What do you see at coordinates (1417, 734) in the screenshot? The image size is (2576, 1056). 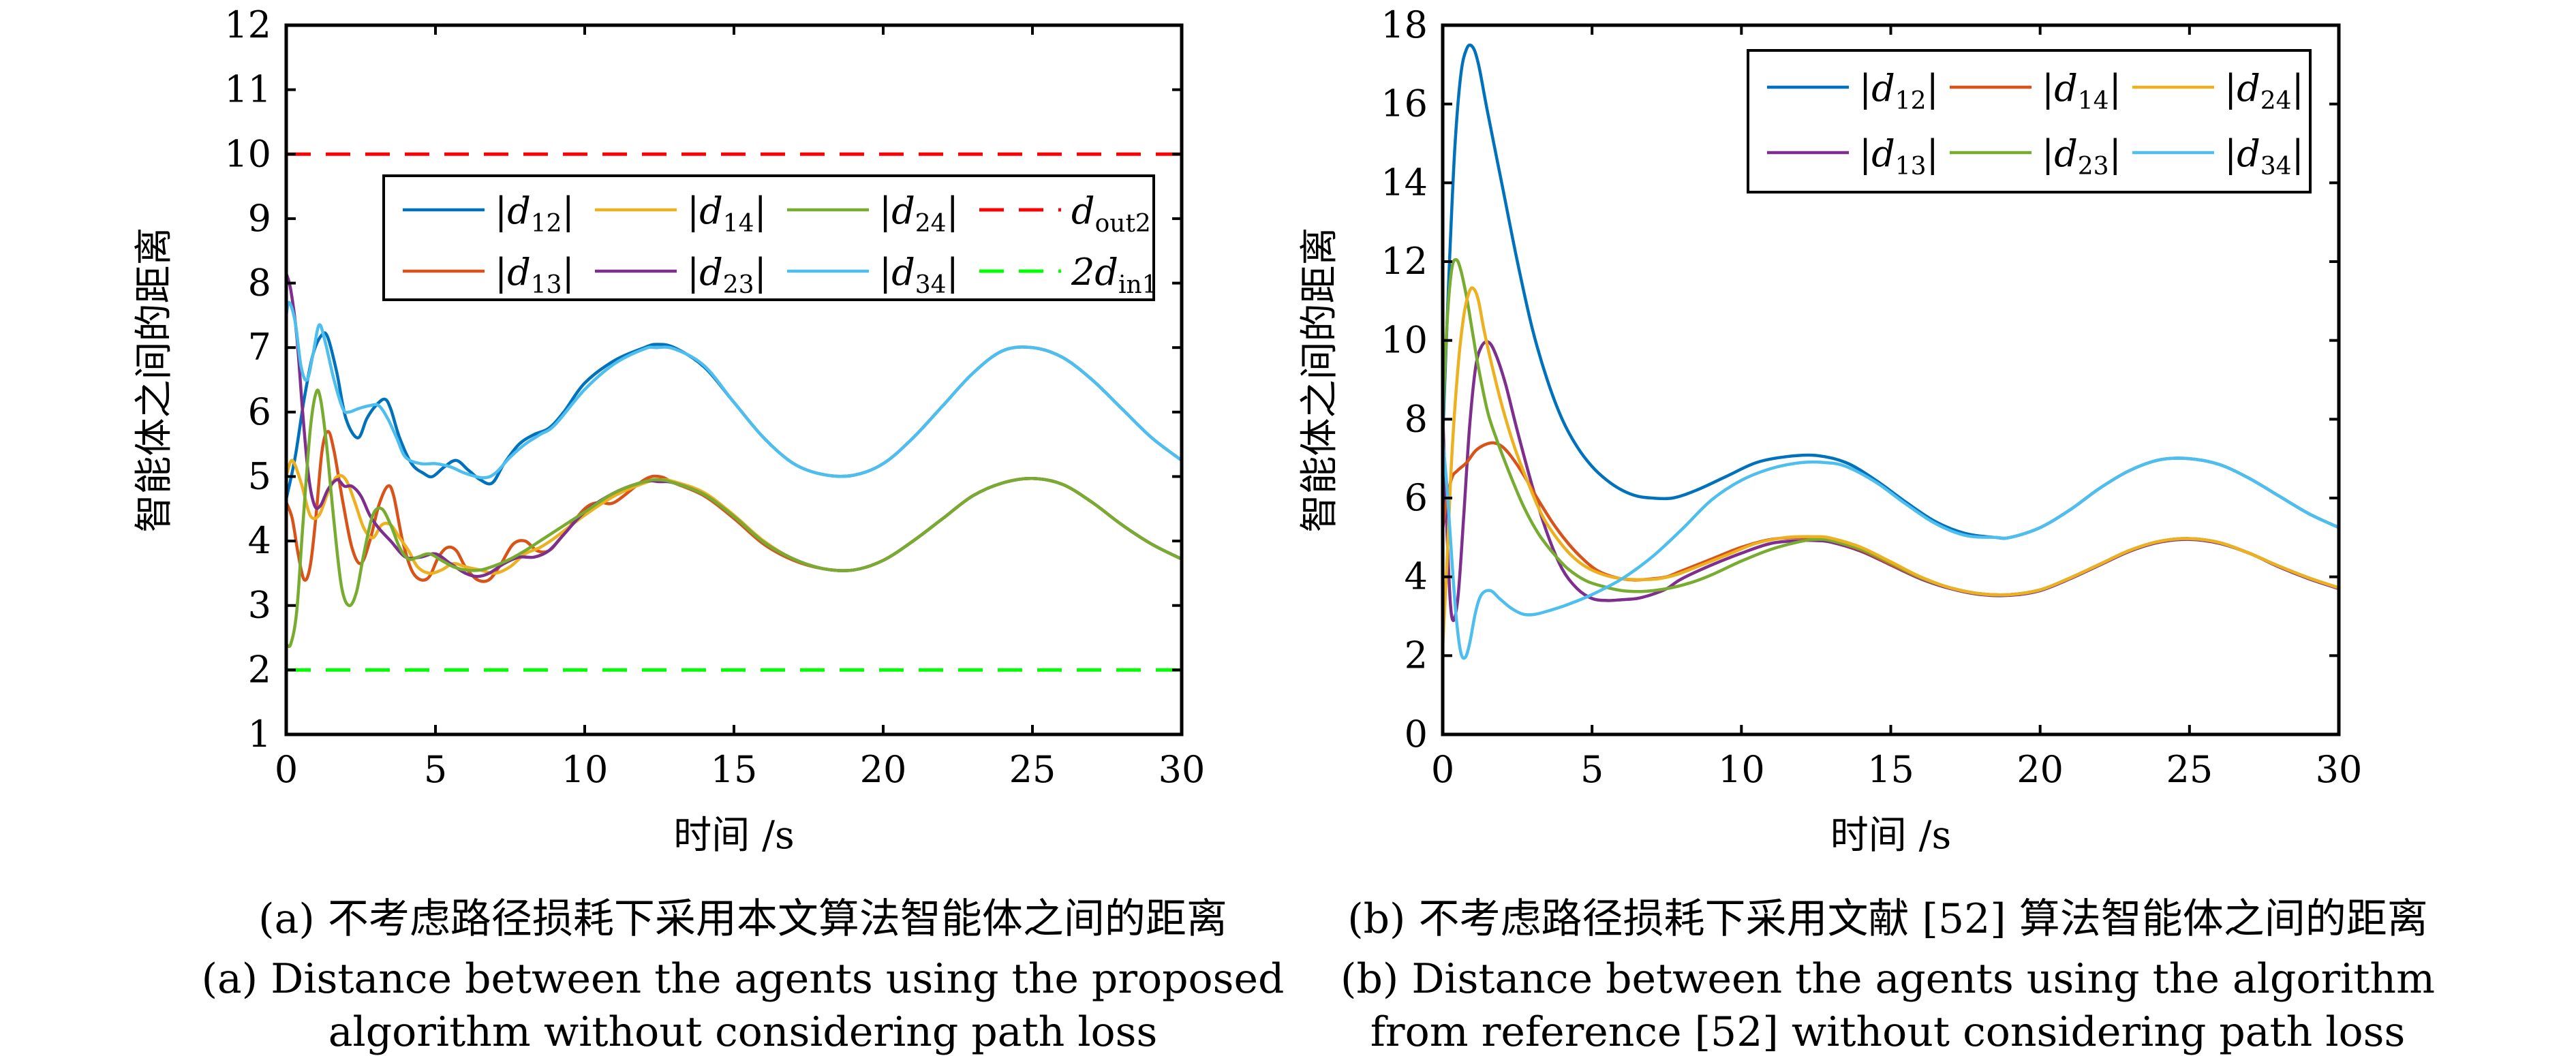 I see `y-tick-label: 0` at bounding box center [1417, 734].